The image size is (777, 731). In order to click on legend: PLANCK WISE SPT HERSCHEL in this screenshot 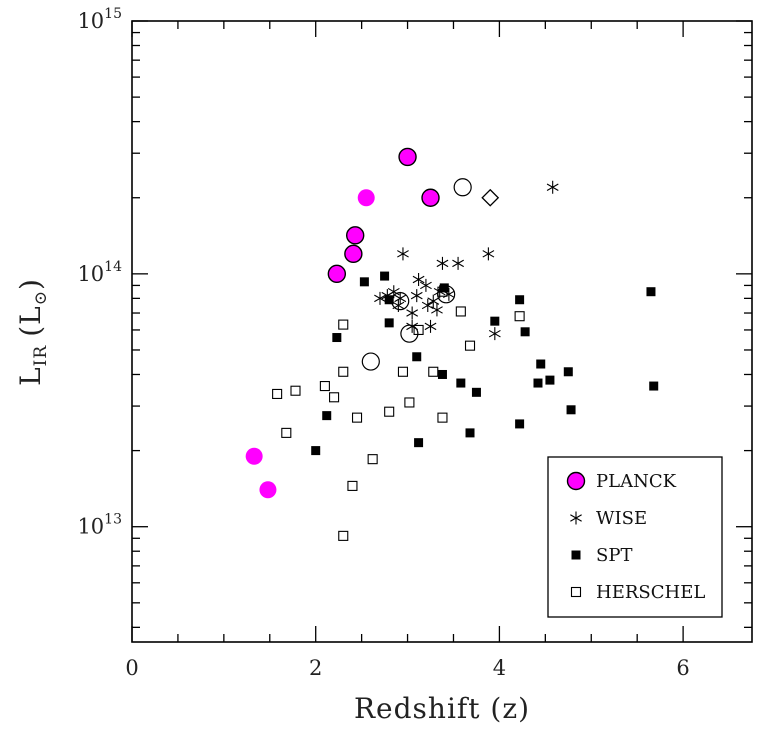, I will do `click(635, 537)`.